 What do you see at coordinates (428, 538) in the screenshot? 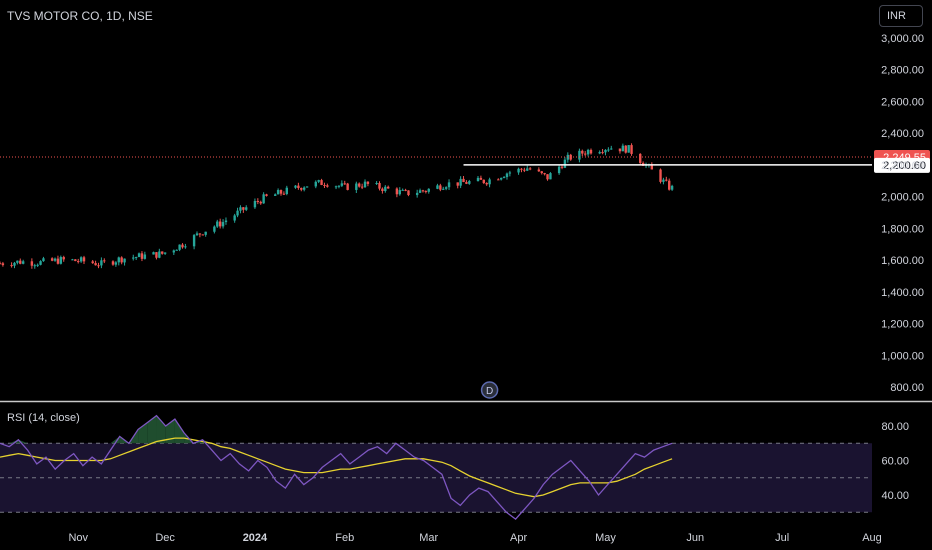
I see `time-tick-label: Mar` at bounding box center [428, 538].